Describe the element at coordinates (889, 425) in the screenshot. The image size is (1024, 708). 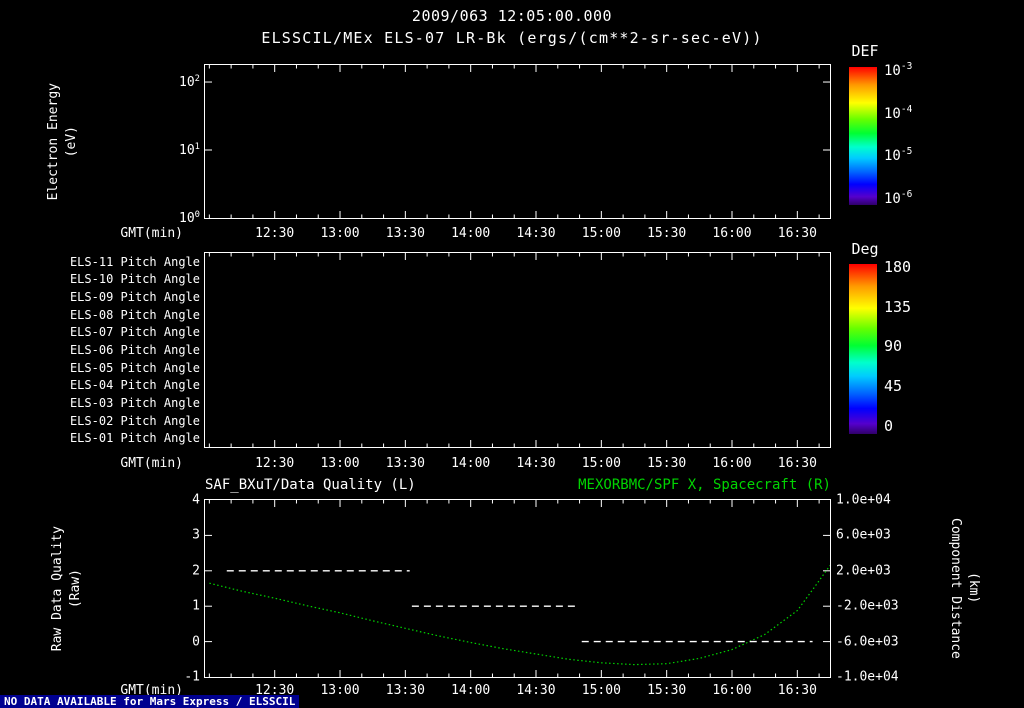
I see `colorbar-tick-label: 0` at that location.